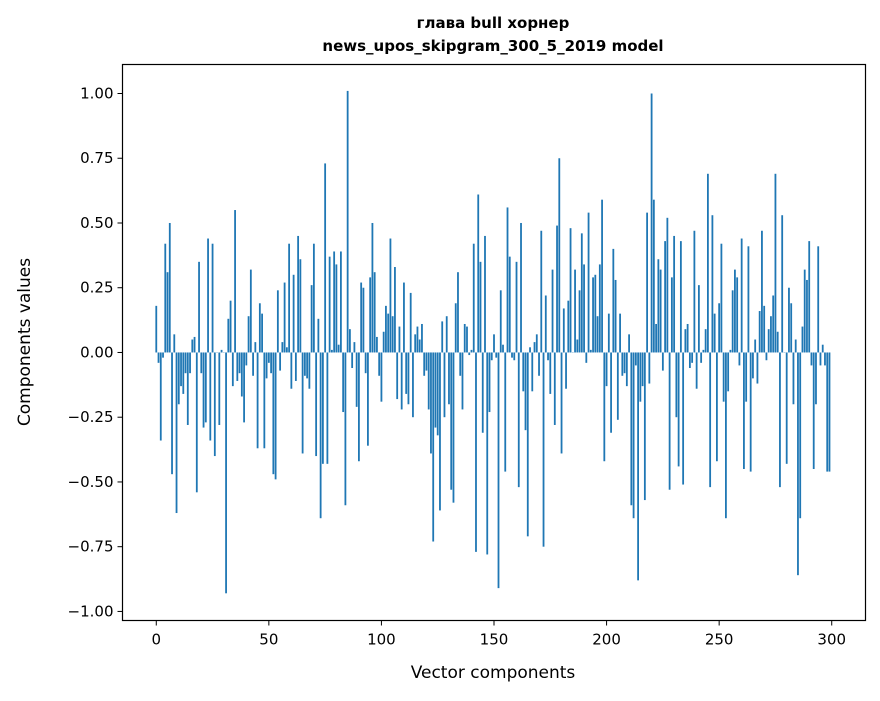 Image resolution: width=880 pixels, height=701 pixels. What do you see at coordinates (494, 640) in the screenshot?
I see `x-tick-label: 150` at bounding box center [494, 640].